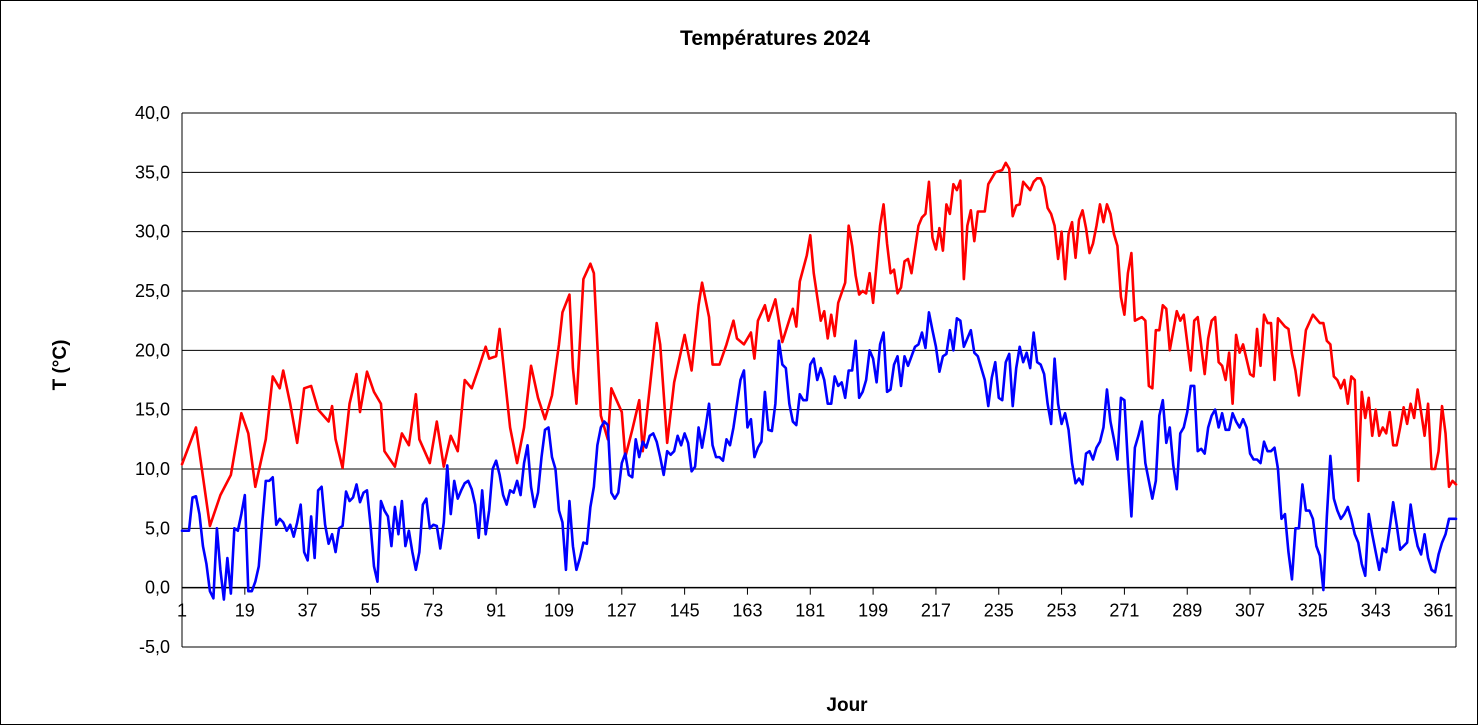 The image size is (1478, 725). I want to click on chart-title: Températures 2024, so click(775, 38).